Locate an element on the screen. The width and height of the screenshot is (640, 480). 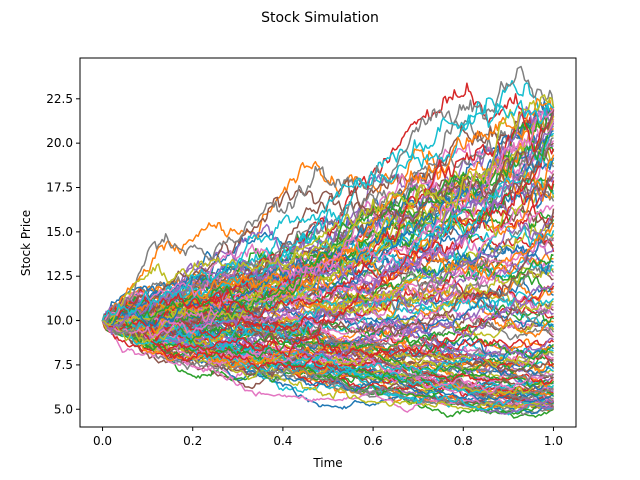
x-tick-label: 1.0 is located at coordinates (553, 441).